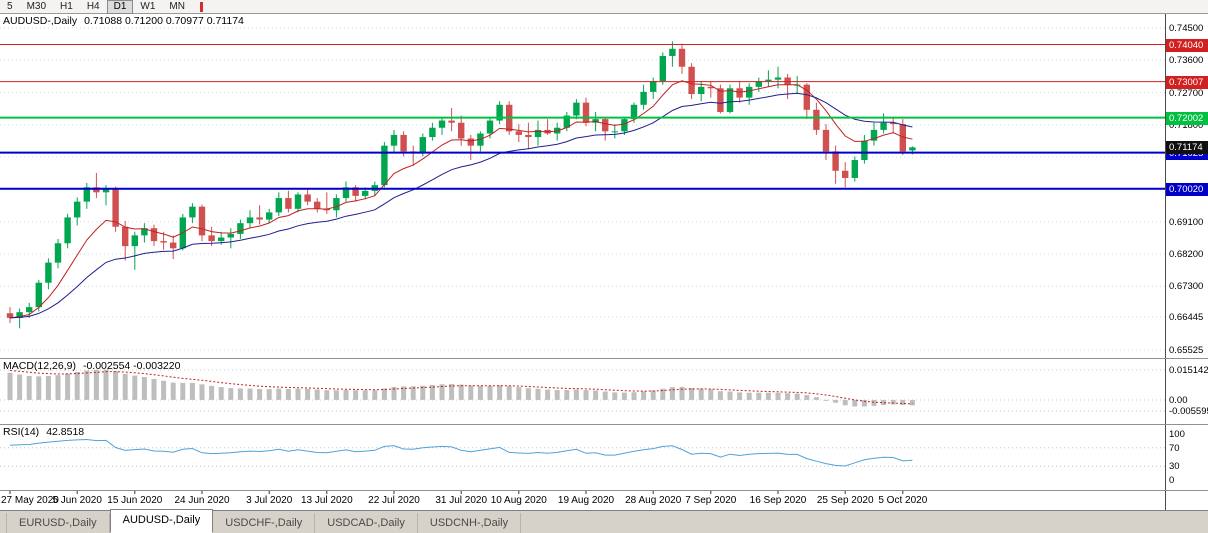  What do you see at coordinates (778, 500) in the screenshot?
I see `svg-text: 16 Sep 2020` at bounding box center [778, 500].